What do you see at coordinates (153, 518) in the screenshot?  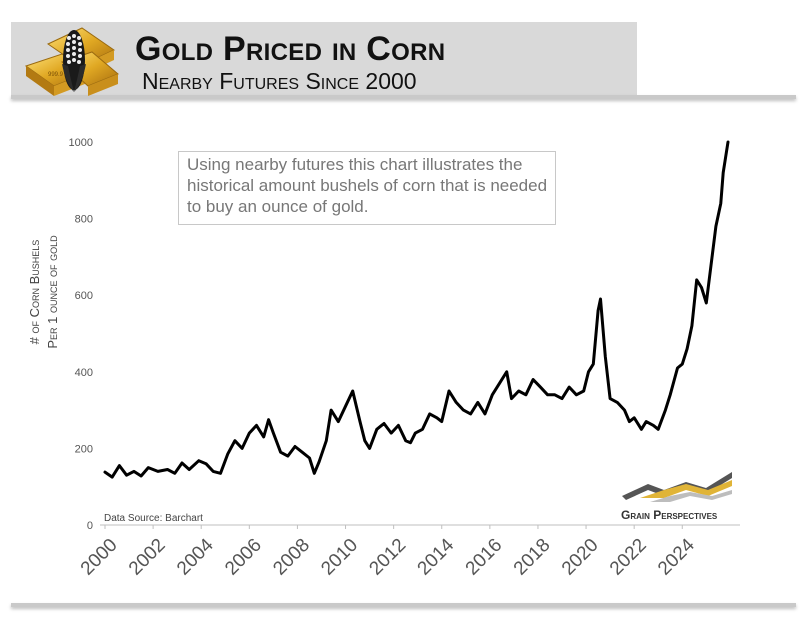 I see `data-source: Data Source: Barchart` at bounding box center [153, 518].